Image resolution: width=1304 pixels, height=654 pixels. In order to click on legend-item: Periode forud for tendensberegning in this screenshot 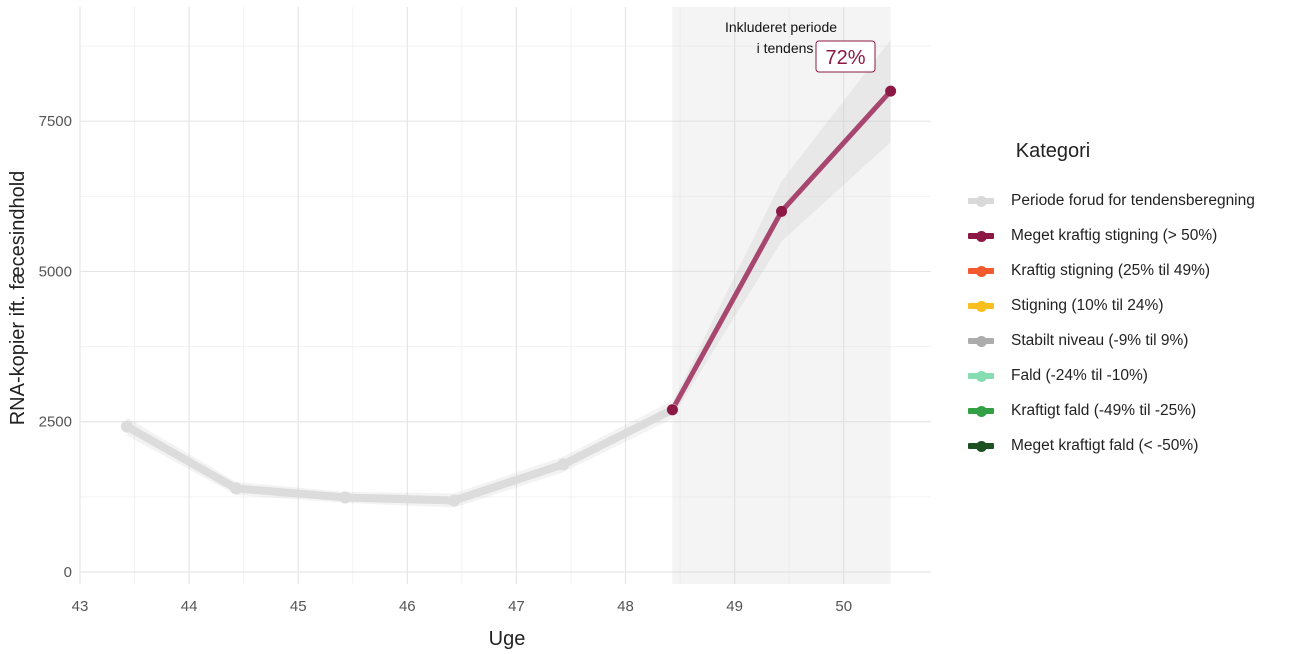, I will do `click(1131, 200)`.